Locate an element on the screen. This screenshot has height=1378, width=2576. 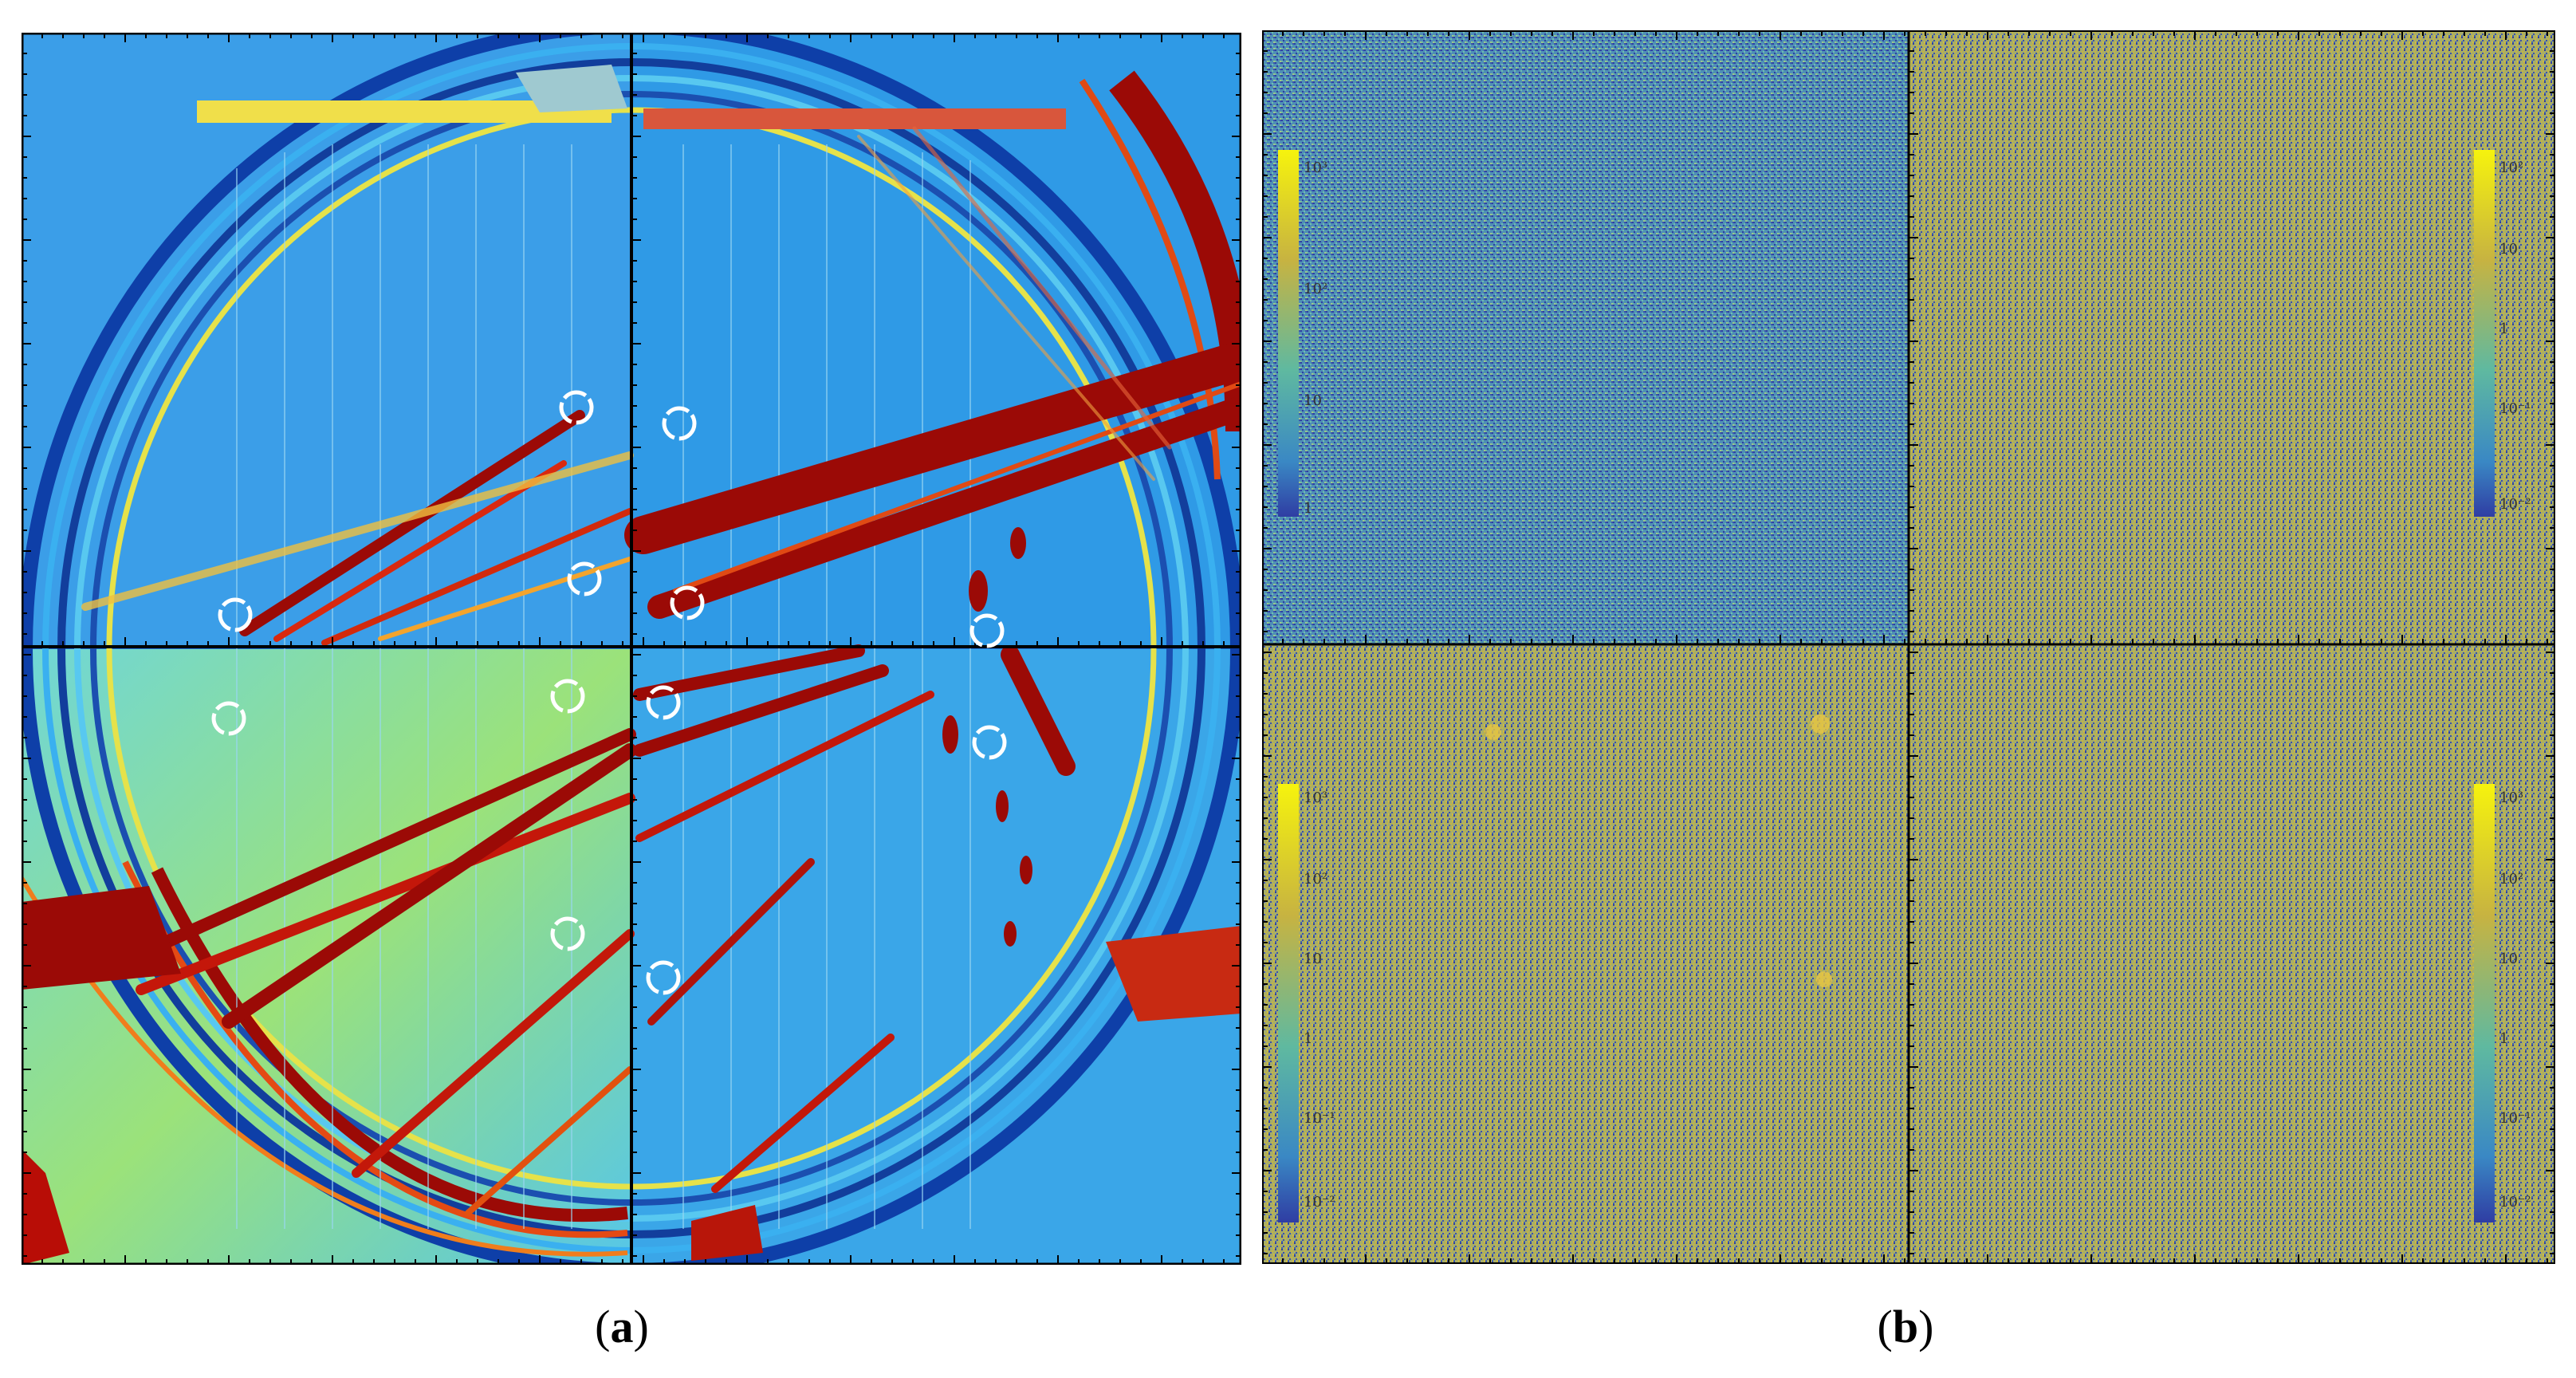
colorbar-bottom-left: 10³ 10² 10 1 10⁻¹ 10⁻² is located at coordinates (1307, 1003).